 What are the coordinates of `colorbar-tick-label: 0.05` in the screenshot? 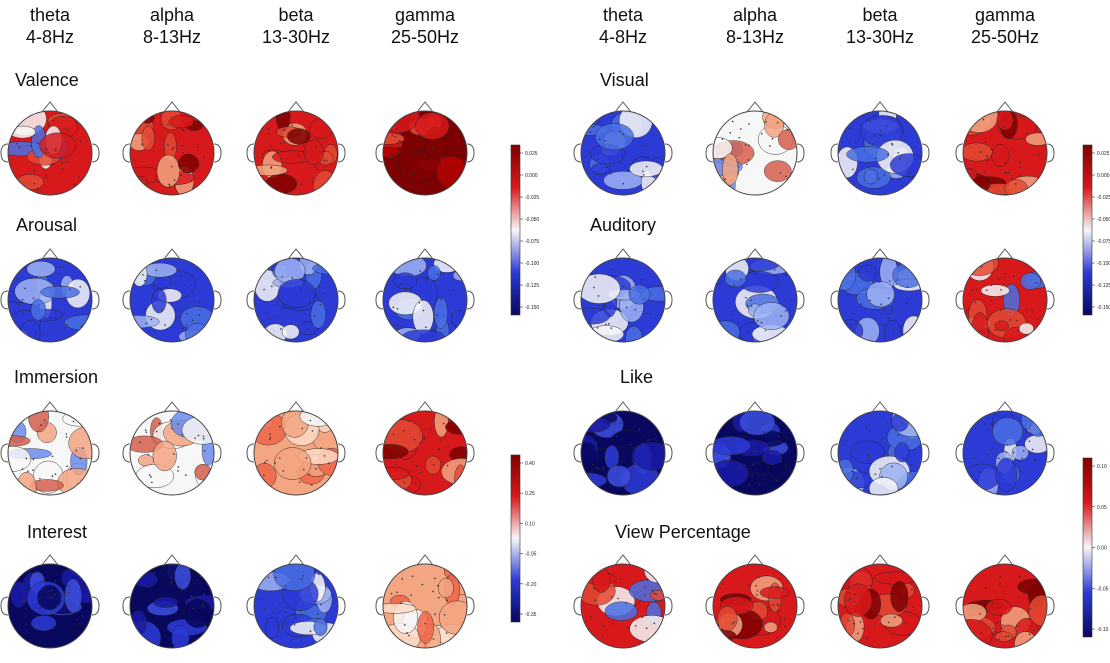 It's located at (1102, 508).